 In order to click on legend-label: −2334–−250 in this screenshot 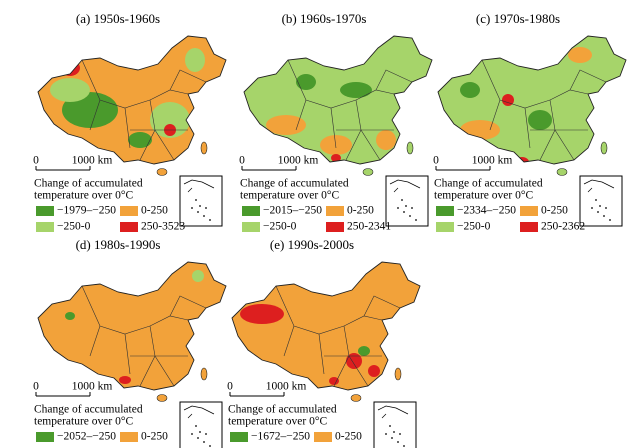, I will do `click(486, 211)`.